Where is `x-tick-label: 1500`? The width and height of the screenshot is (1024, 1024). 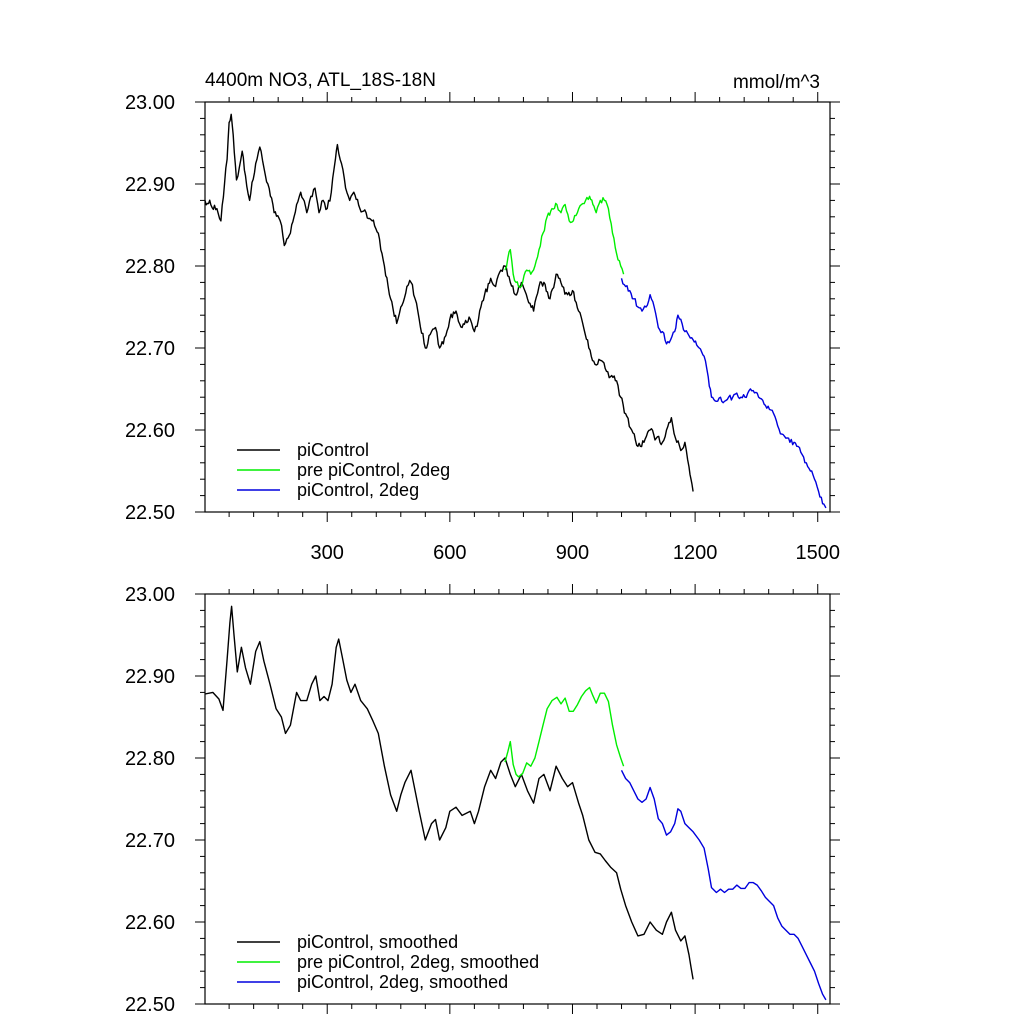 x-tick-label: 1500 is located at coordinates (817, 553).